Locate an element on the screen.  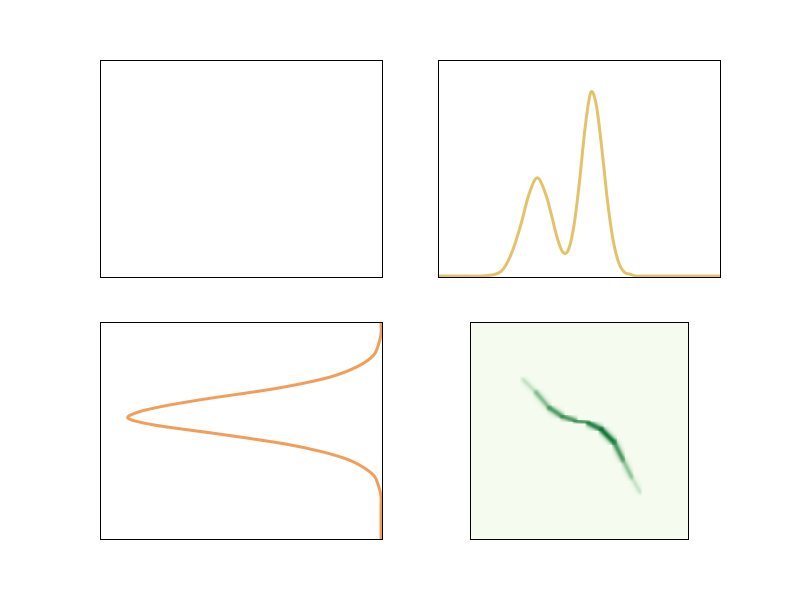
panel-bottom-left is located at coordinates (241, 431).